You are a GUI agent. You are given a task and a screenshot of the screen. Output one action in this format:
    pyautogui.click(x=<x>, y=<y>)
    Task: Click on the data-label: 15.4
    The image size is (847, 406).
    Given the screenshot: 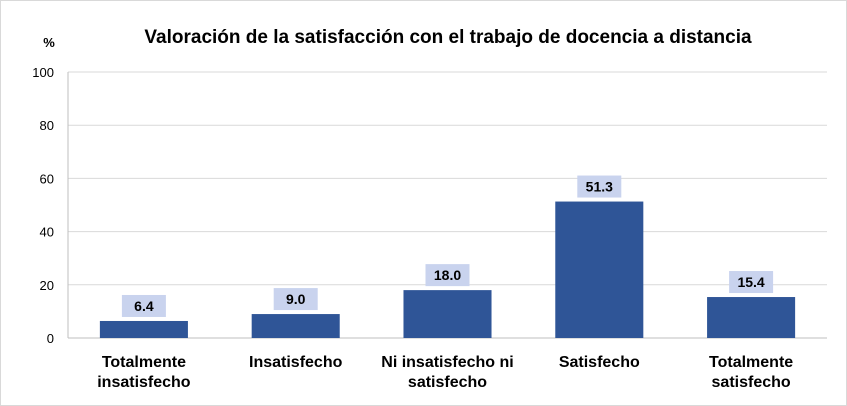 What is the action you would take?
    pyautogui.click(x=750, y=282)
    